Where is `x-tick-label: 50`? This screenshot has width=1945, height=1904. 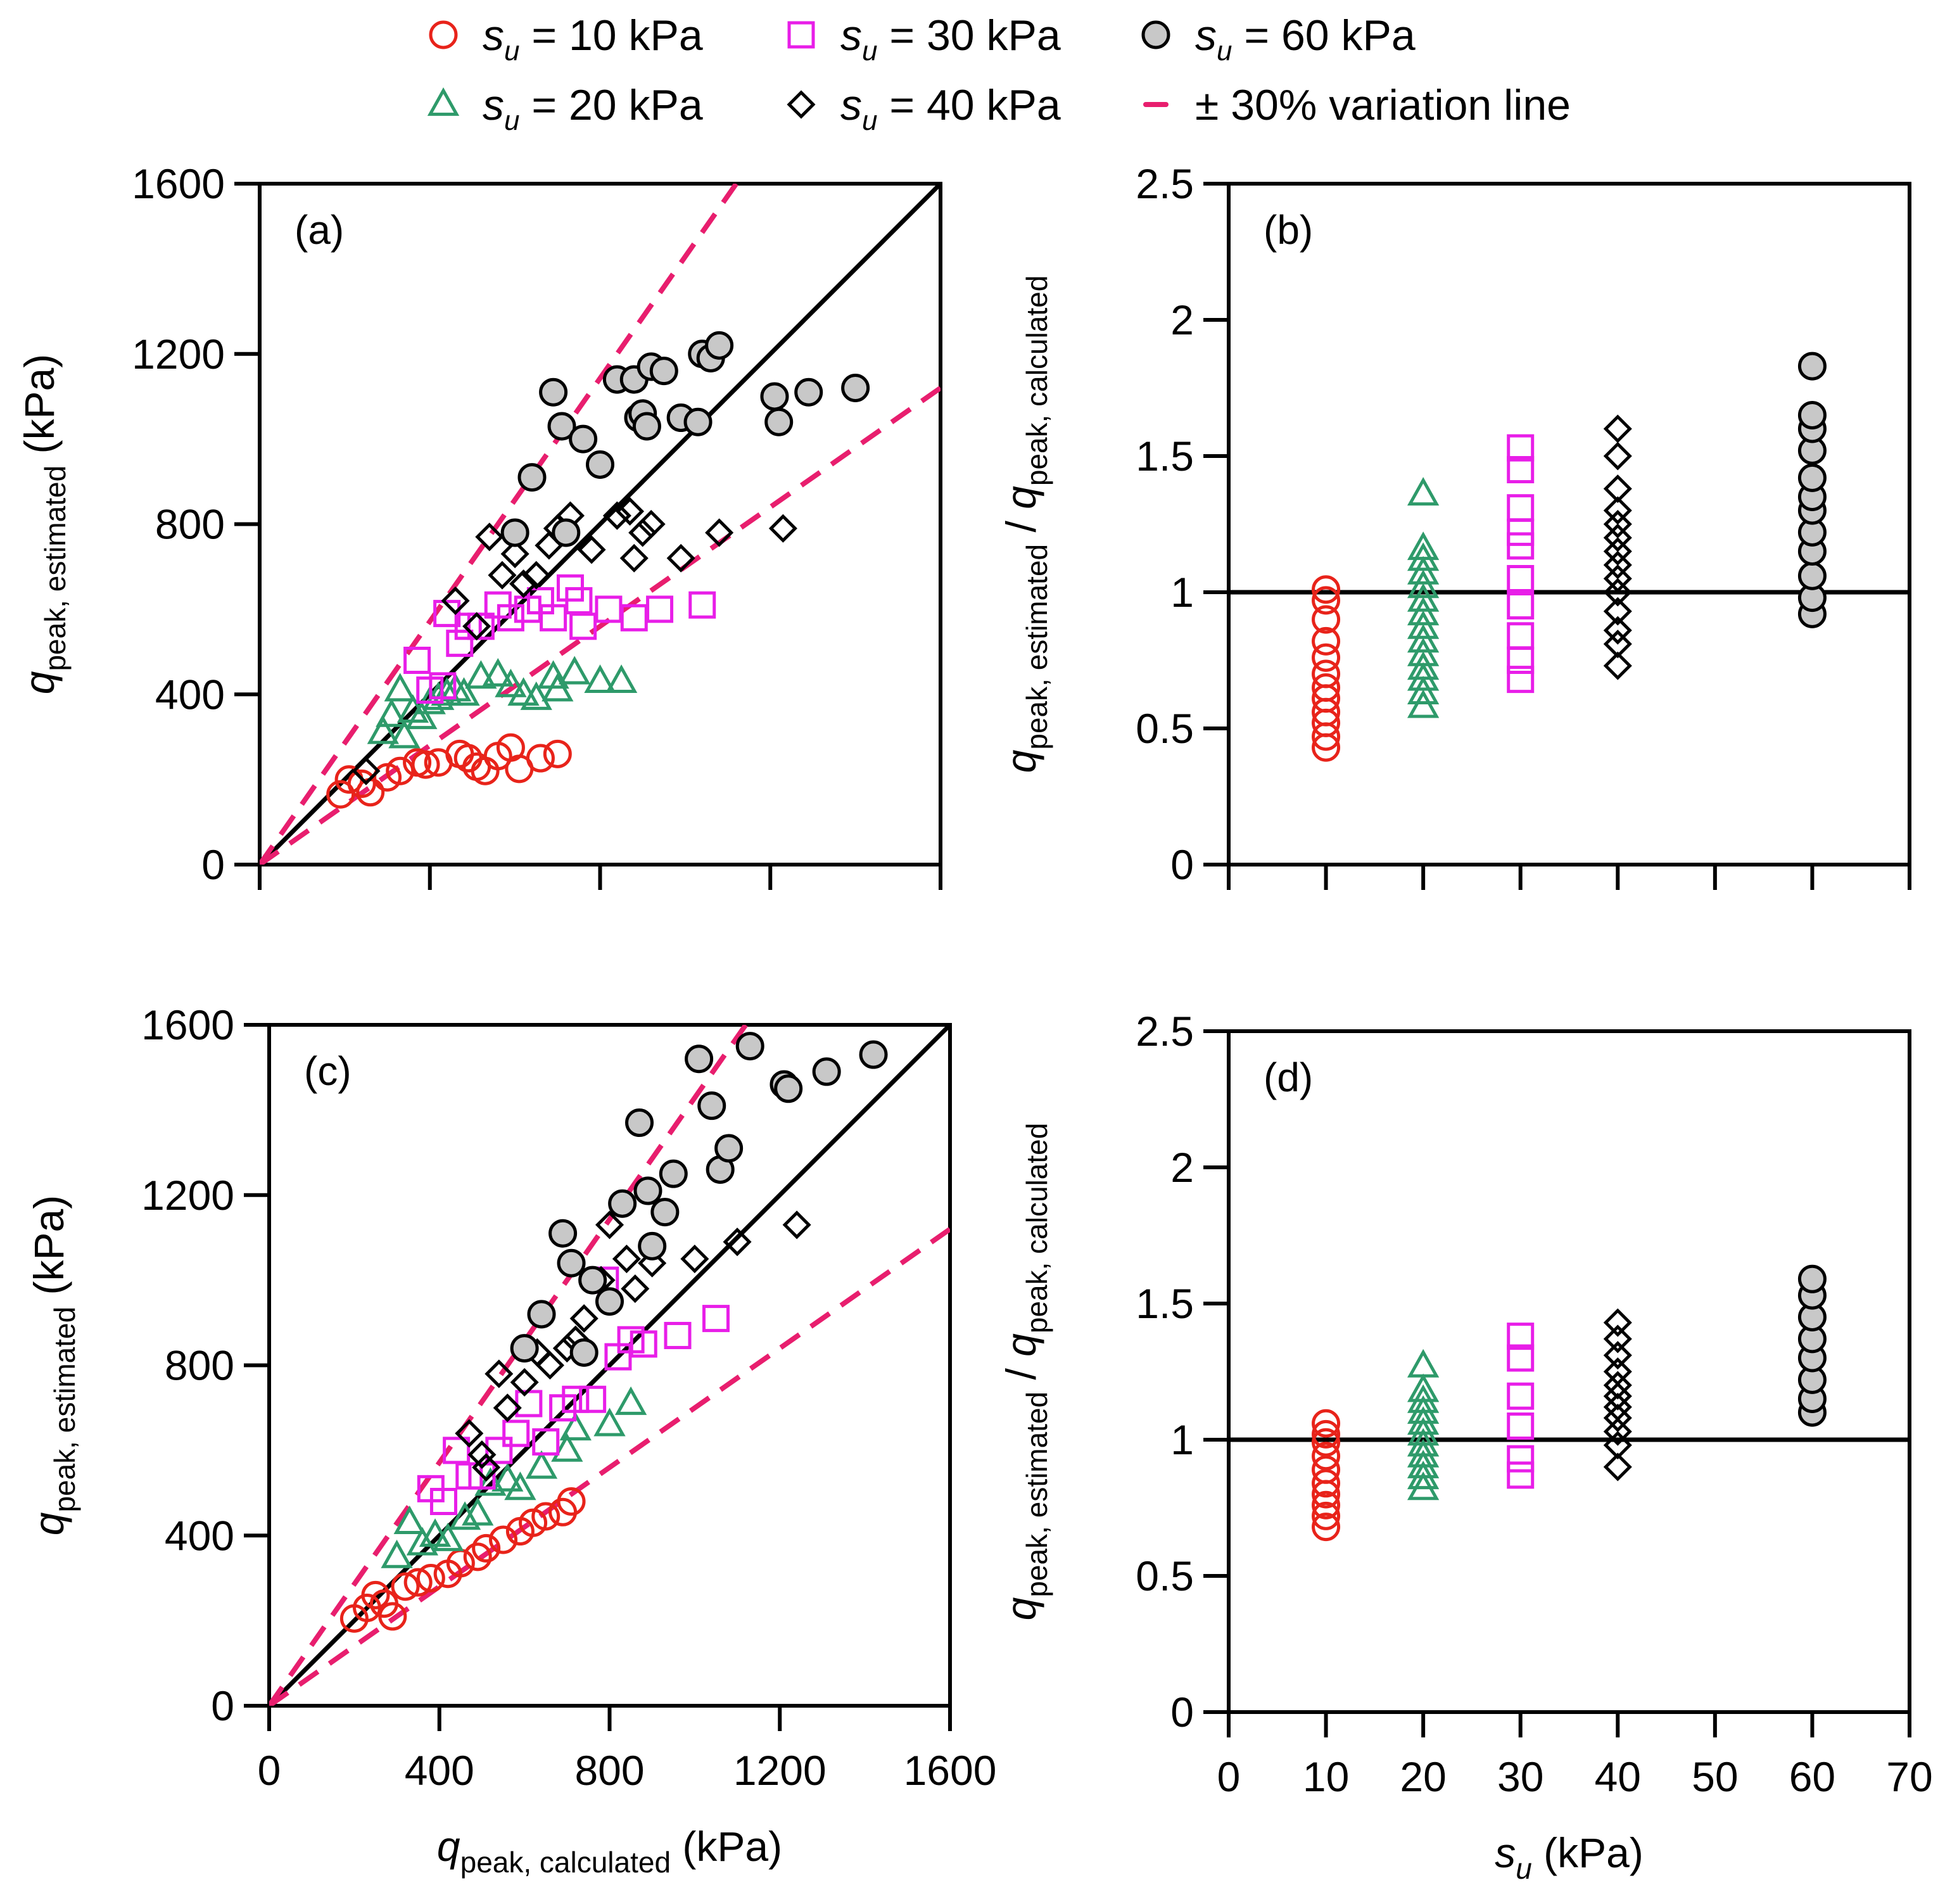
x-tick-label: 50 is located at coordinates (1715, 1776).